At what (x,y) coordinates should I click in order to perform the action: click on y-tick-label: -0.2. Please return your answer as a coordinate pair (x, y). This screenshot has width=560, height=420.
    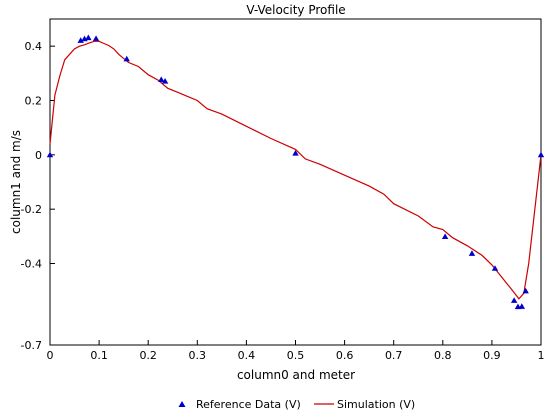
    Looking at the image, I should click on (31, 209).